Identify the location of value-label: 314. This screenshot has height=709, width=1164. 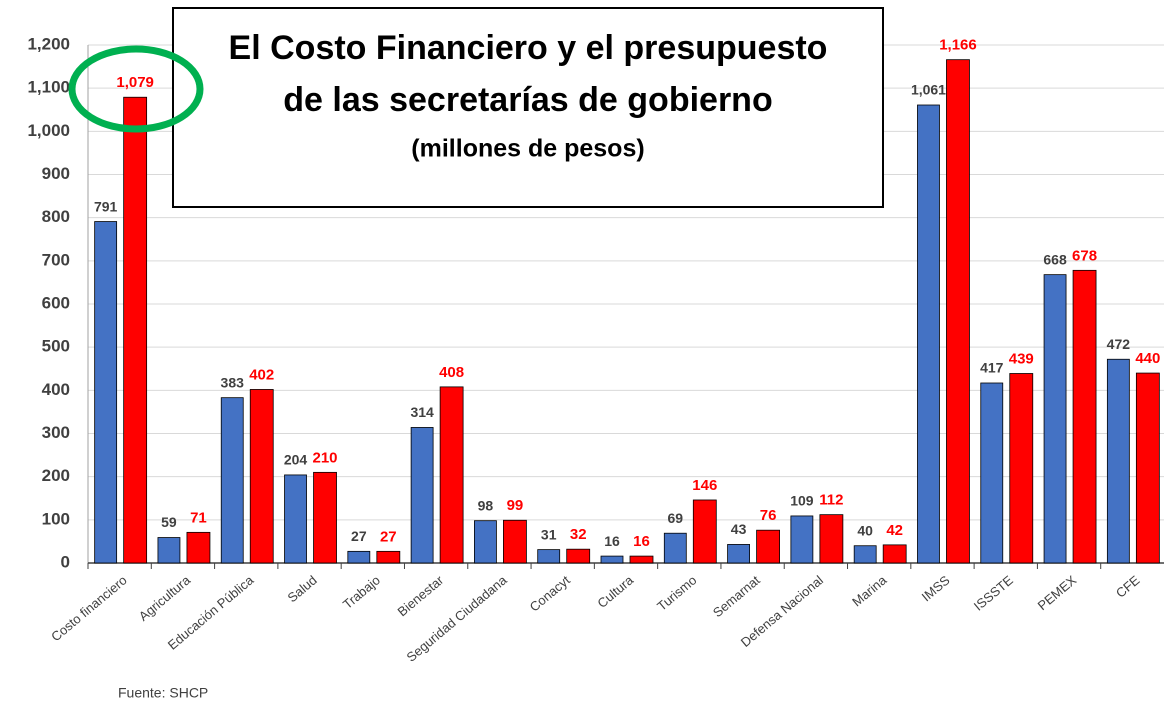
(422, 412).